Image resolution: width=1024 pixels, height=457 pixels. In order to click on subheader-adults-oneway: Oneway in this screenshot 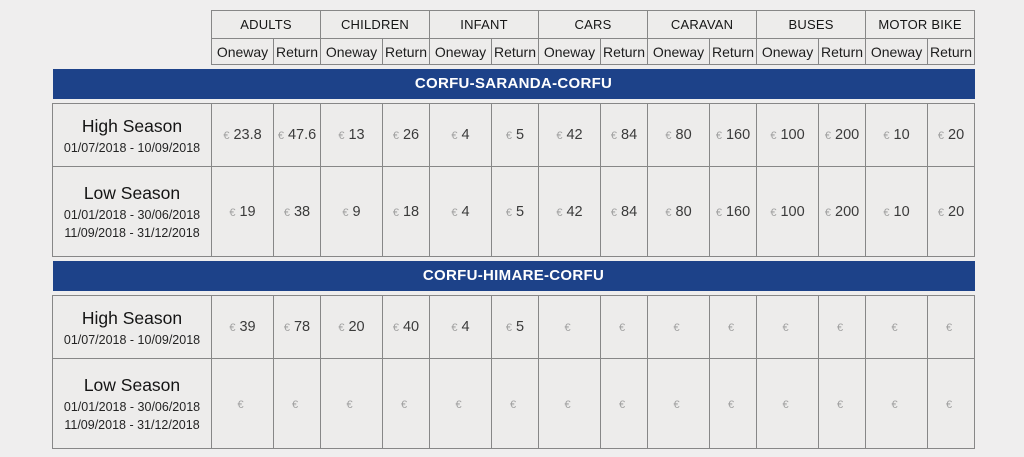, I will do `click(242, 51)`.